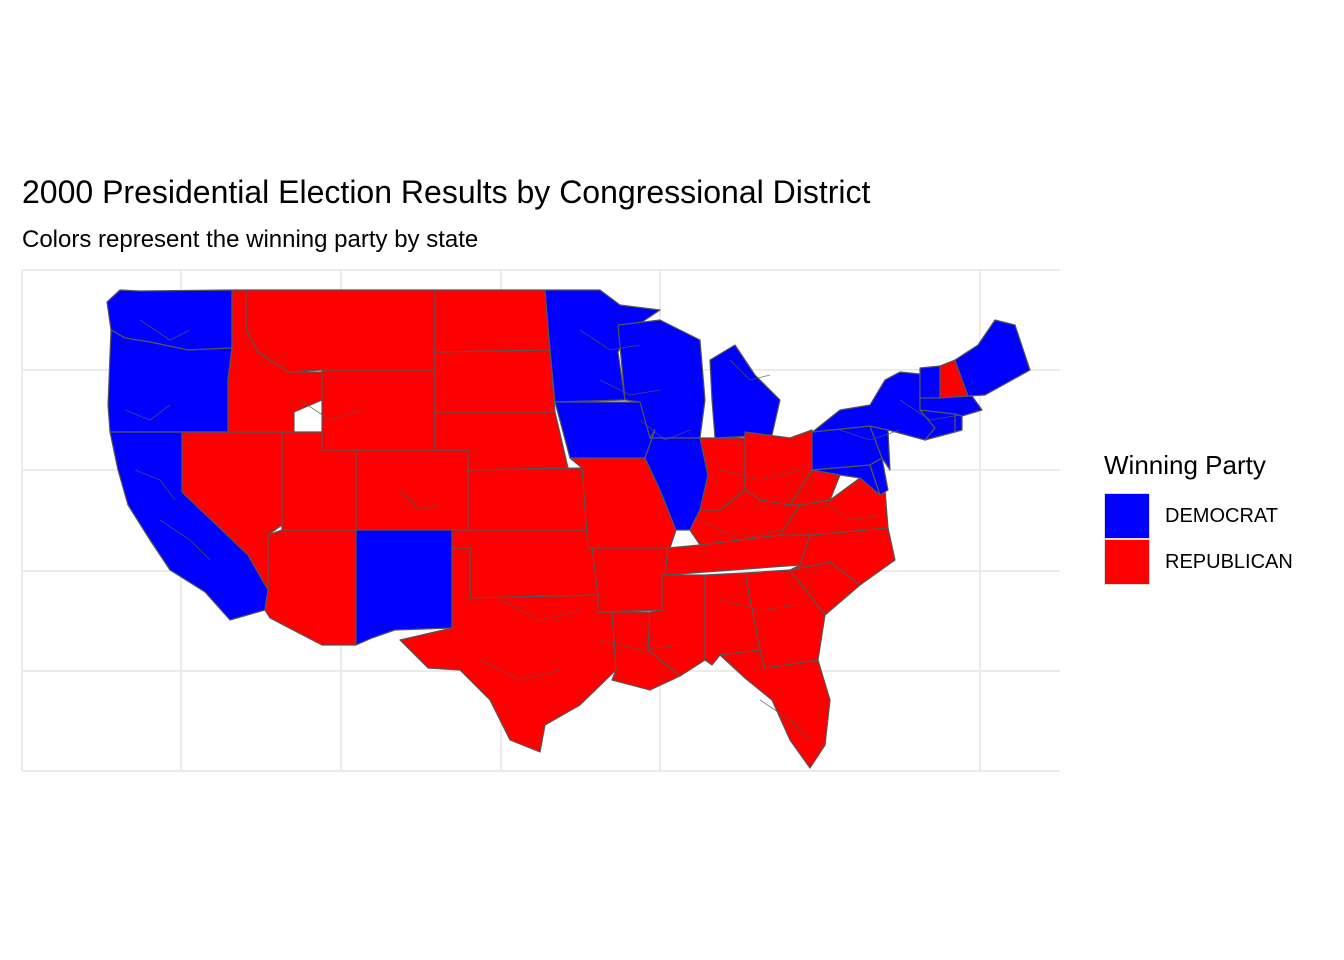  Describe the element at coordinates (605, 430) in the screenshot. I see `state-iowa` at that location.